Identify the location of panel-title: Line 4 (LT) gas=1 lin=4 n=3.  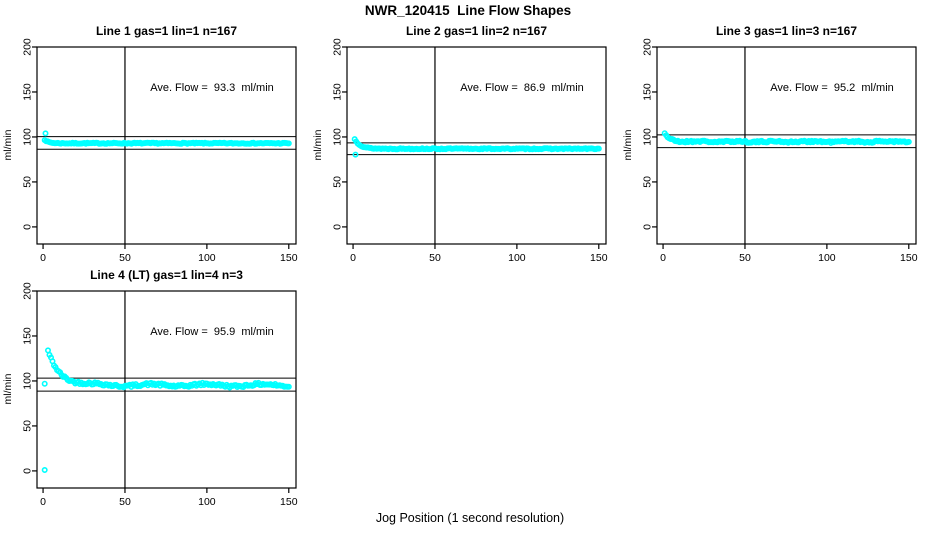
(166, 275).